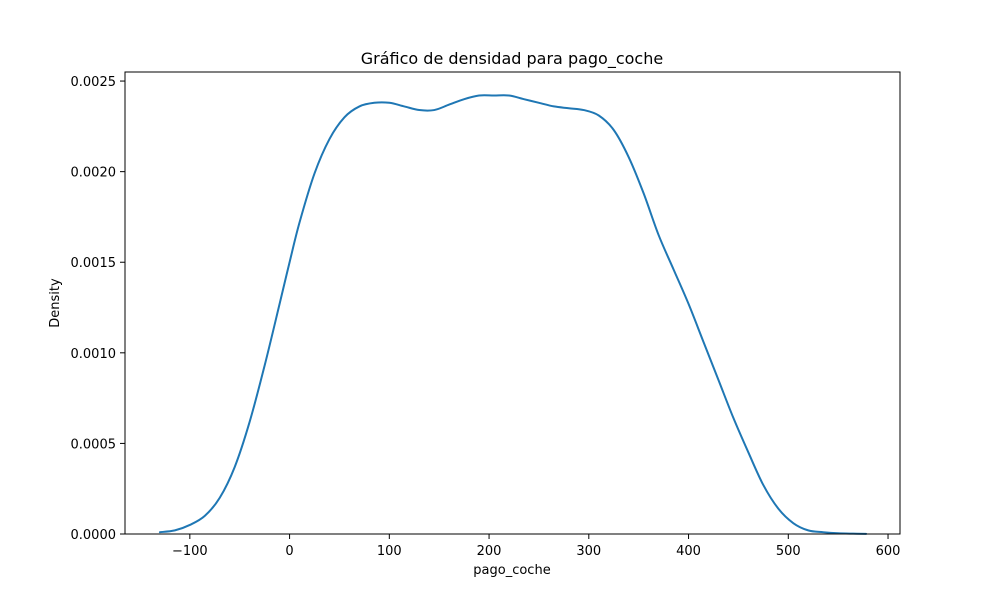 This screenshot has width=1000, height=600. I want to click on y-tick-label: 0.0005, so click(94, 444).